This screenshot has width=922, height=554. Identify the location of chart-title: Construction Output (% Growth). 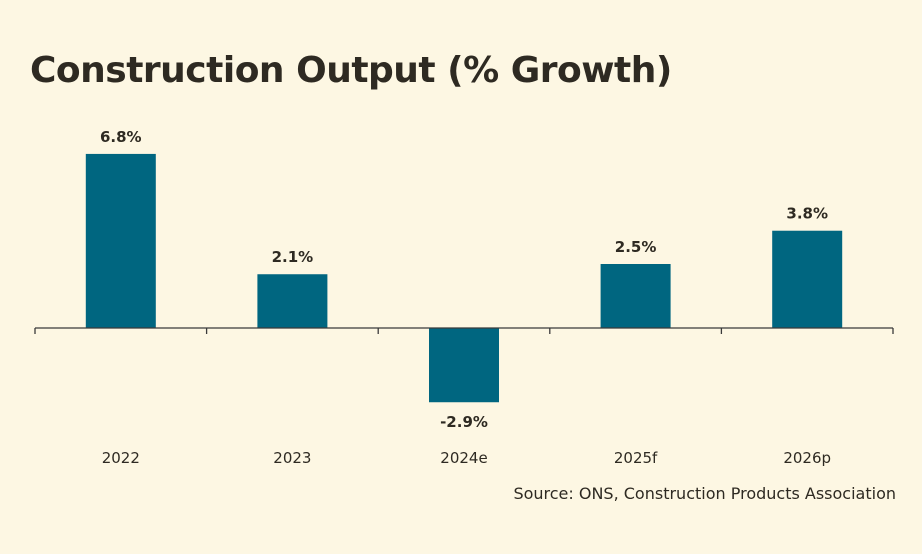
(351, 70).